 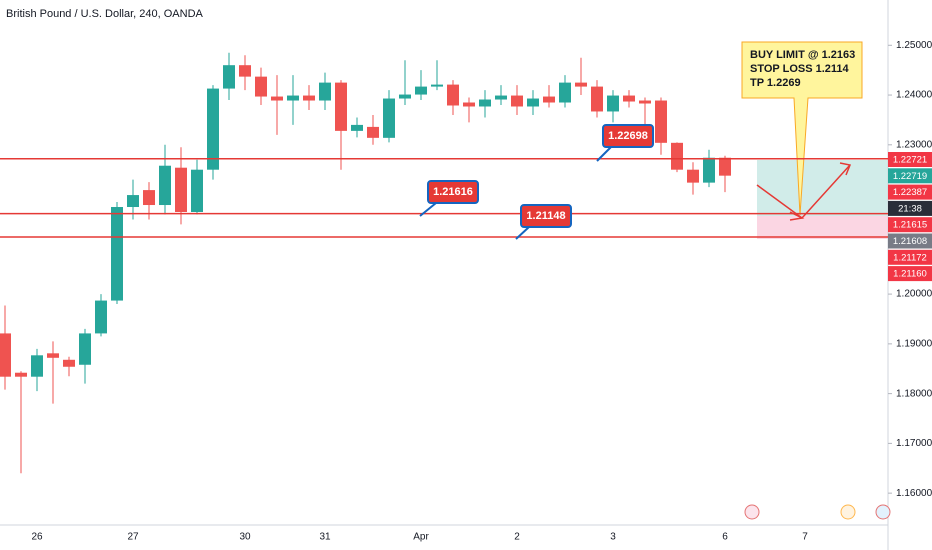 I want to click on y-tick-label: 1.18000, so click(x=914, y=393).